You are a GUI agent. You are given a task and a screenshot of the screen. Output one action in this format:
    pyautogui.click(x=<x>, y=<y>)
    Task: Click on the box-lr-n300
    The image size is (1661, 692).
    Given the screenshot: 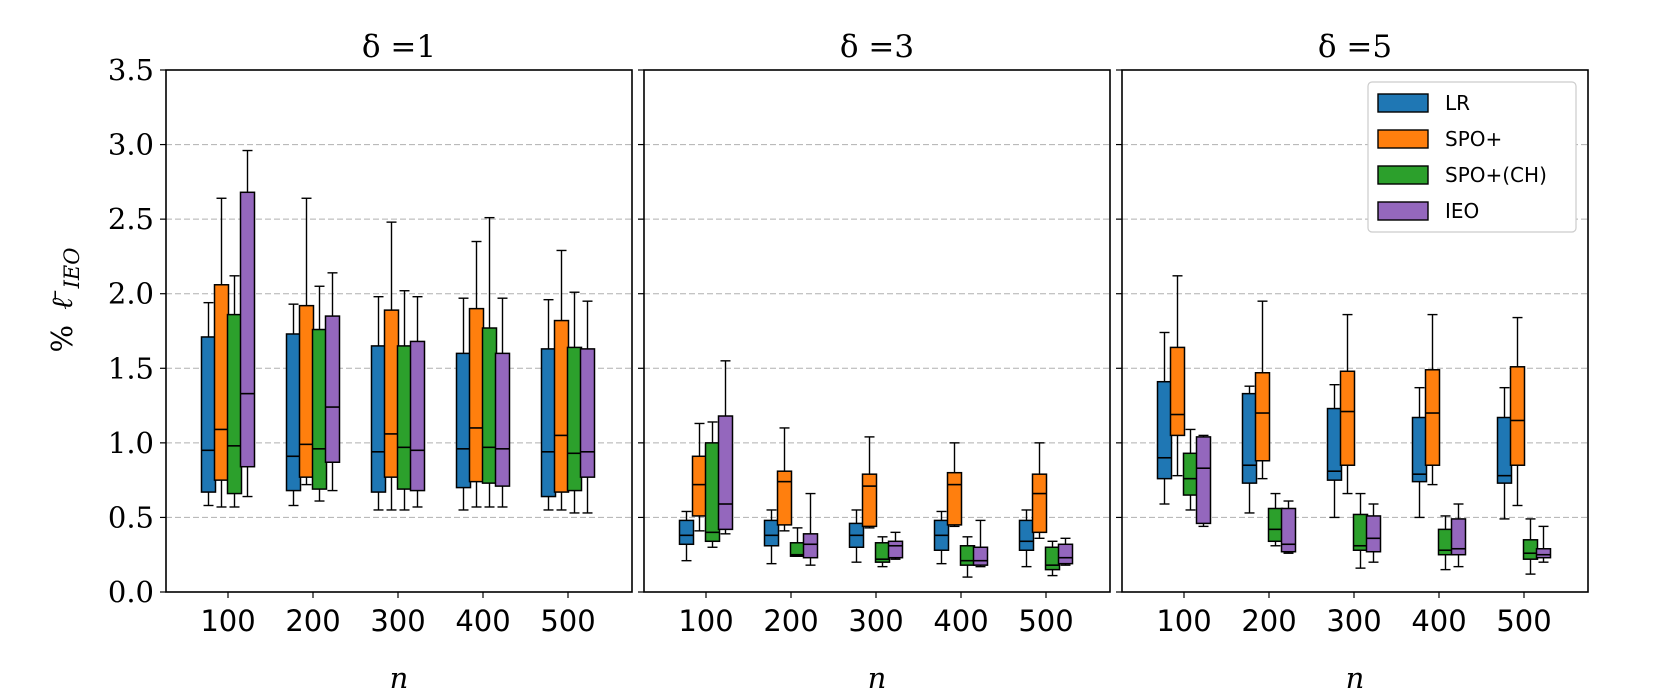 What is the action you would take?
    pyautogui.click(x=1334, y=451)
    